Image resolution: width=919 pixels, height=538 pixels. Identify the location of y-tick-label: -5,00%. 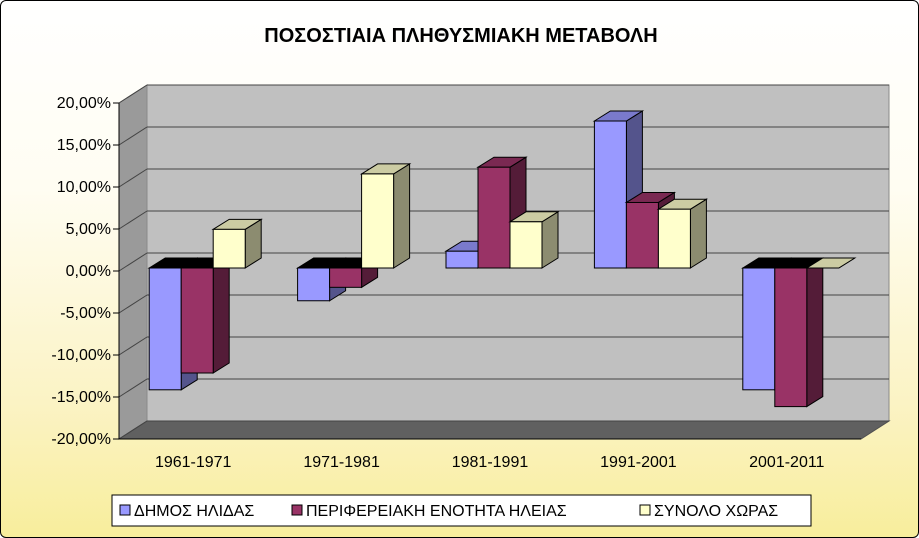
(85, 313).